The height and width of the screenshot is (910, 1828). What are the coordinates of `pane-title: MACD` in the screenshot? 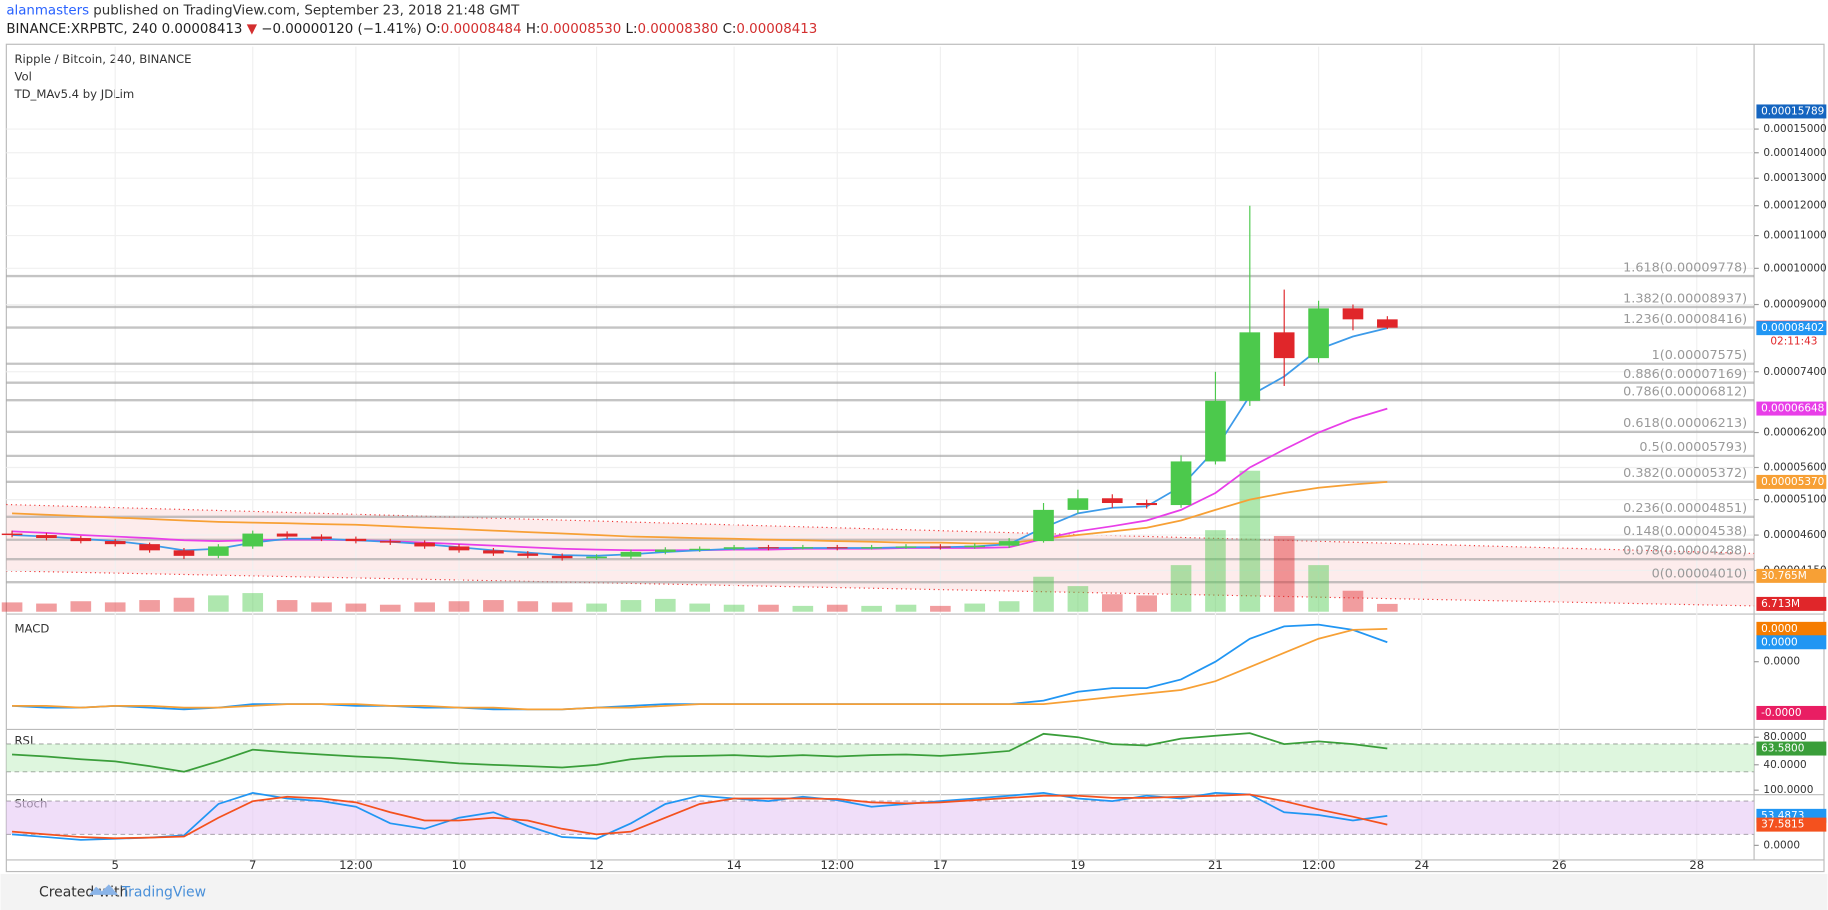 It's located at (31, 629).